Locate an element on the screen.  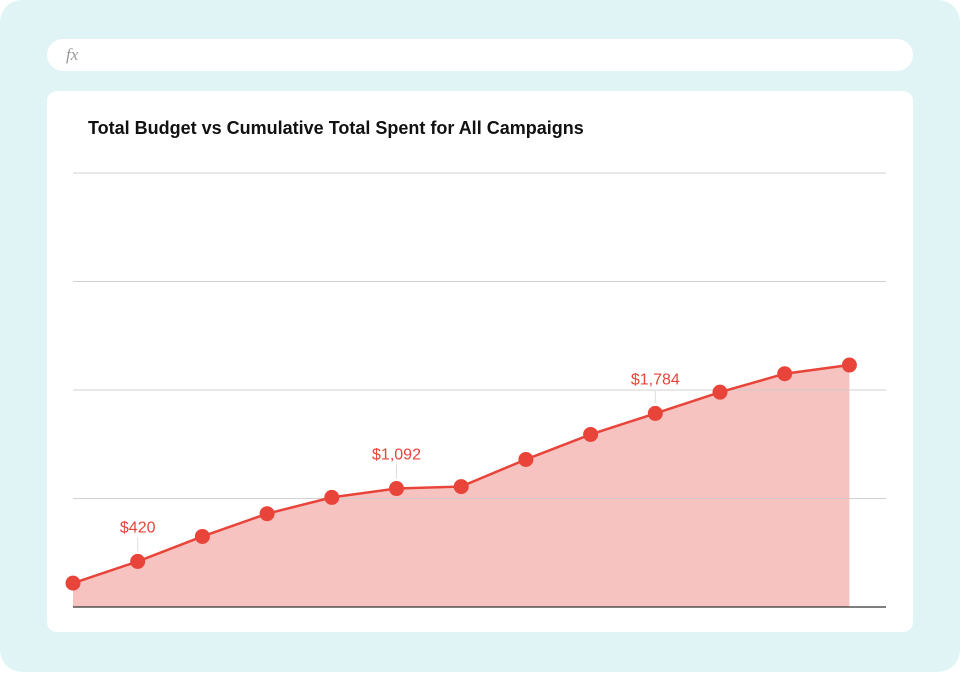
data-label: $1,784 is located at coordinates (655, 380).